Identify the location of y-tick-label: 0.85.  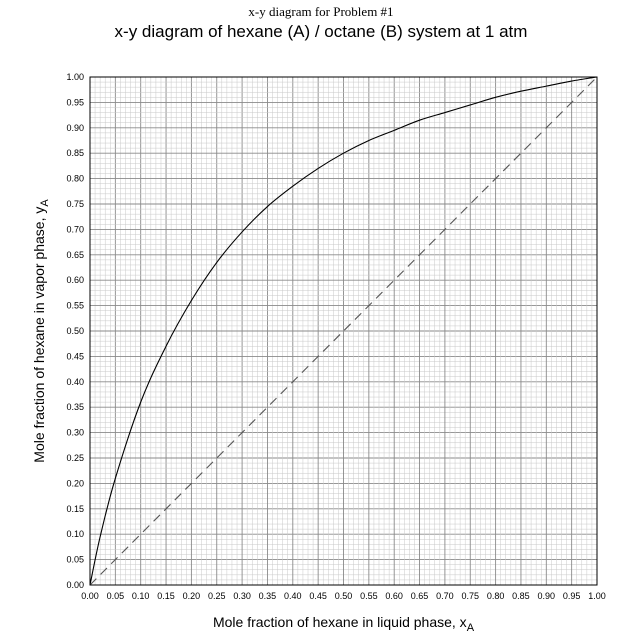
(75, 153).